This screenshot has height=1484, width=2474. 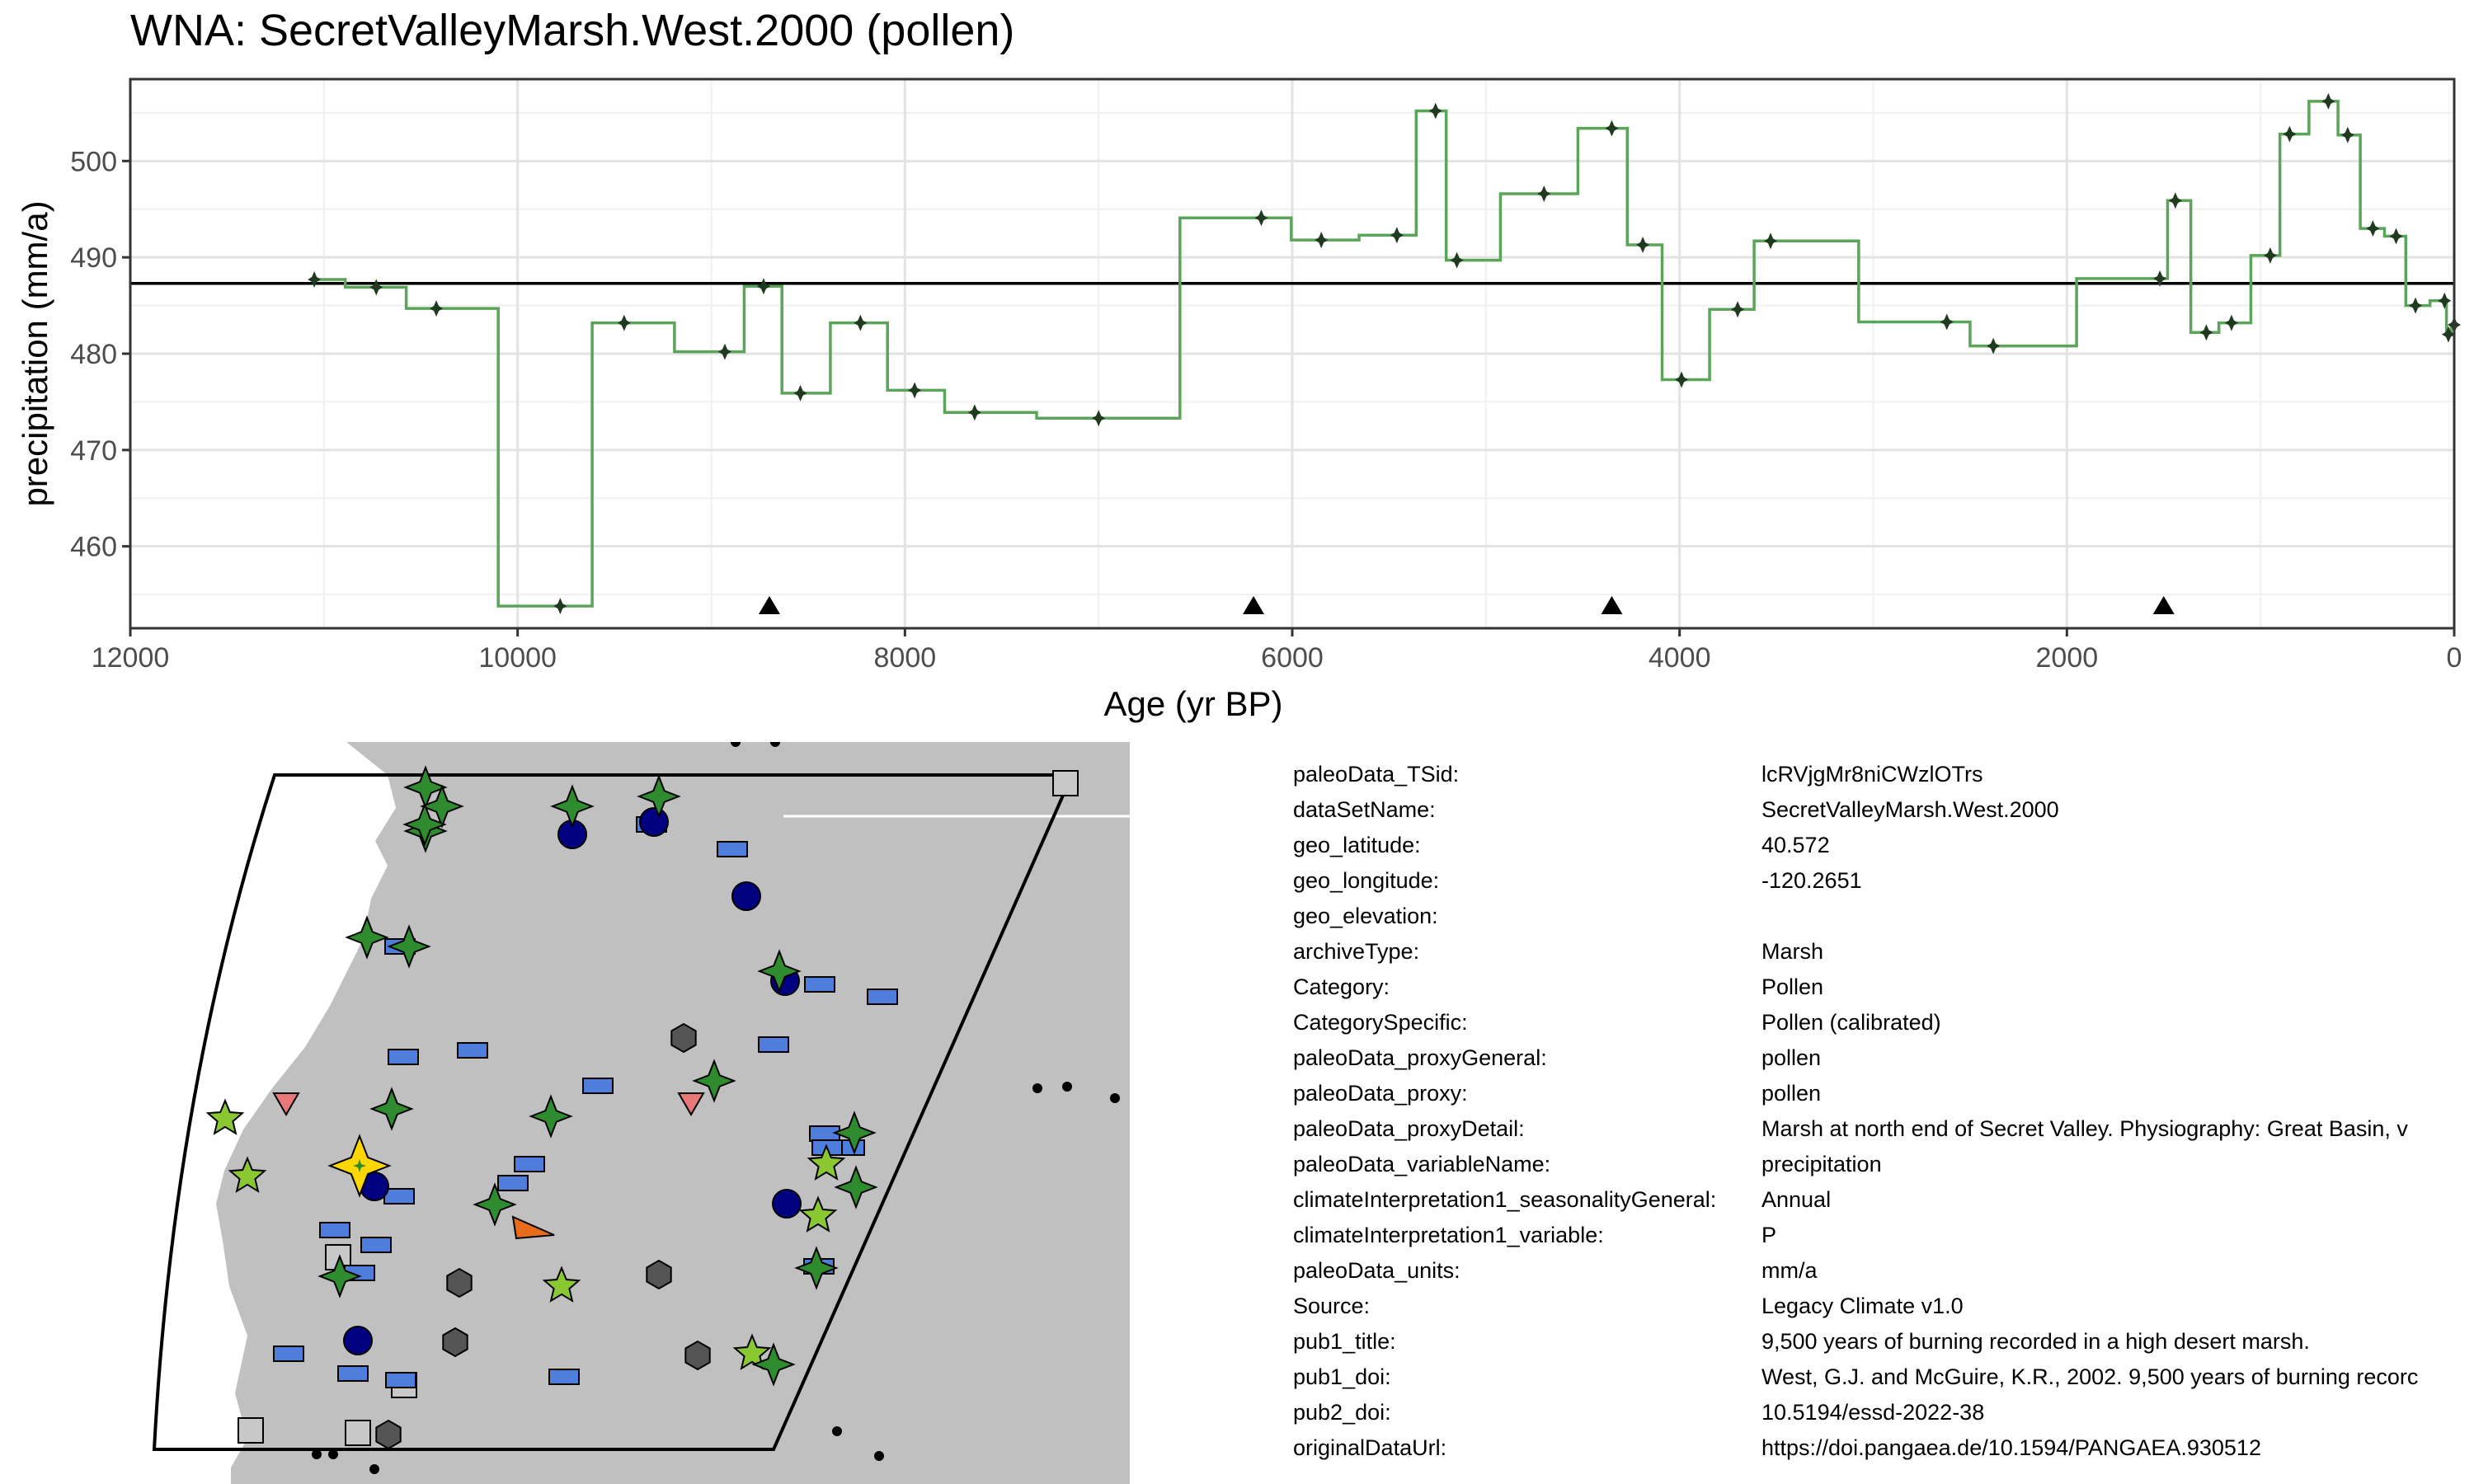 What do you see at coordinates (1883, 1063) in the screenshot?
I see `metadata-row: paleoData_proxyGeneral: pollen` at bounding box center [1883, 1063].